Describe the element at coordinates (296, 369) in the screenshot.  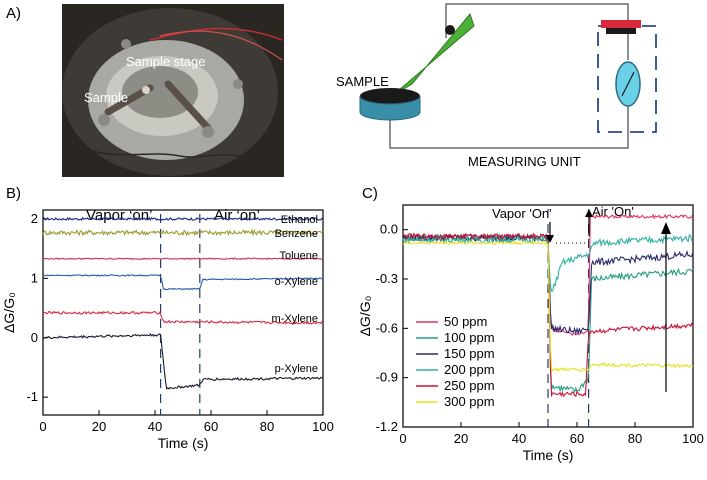
I see `series-label: p-Xylene` at that location.